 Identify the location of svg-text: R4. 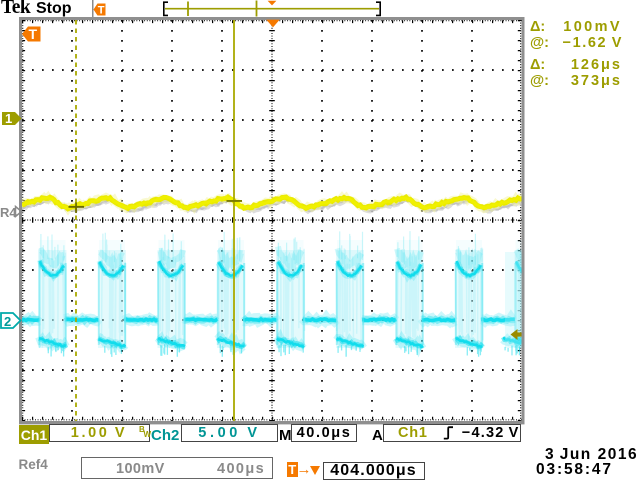
(8, 212).